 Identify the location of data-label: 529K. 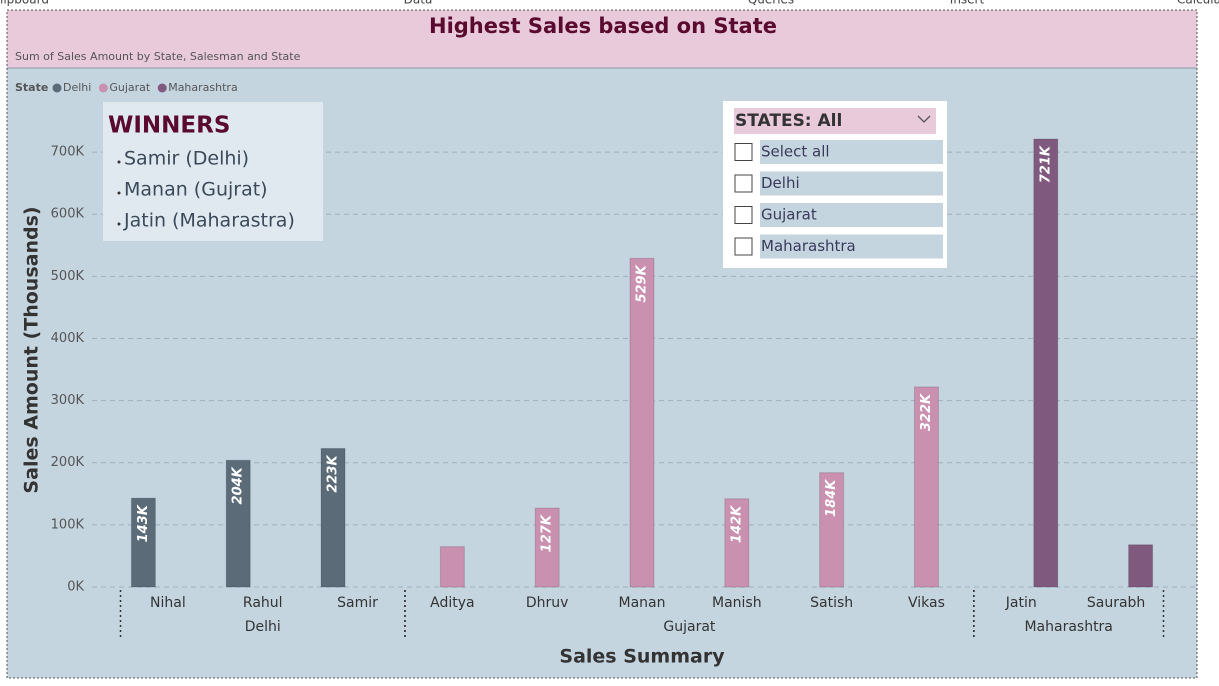
(642, 283).